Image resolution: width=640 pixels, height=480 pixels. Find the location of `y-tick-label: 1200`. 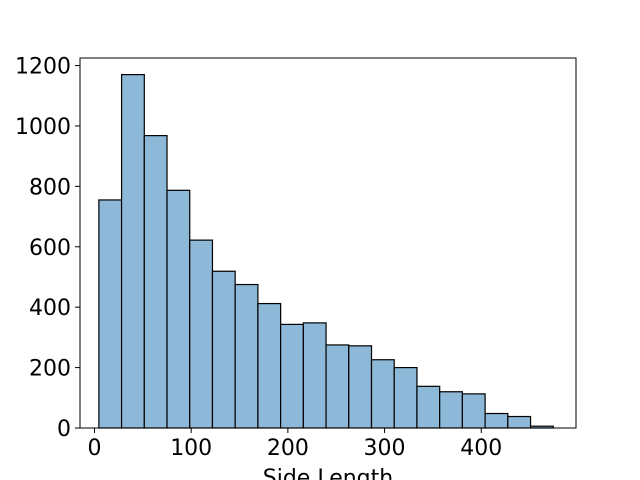

y-tick-label: 1200 is located at coordinates (43, 67).